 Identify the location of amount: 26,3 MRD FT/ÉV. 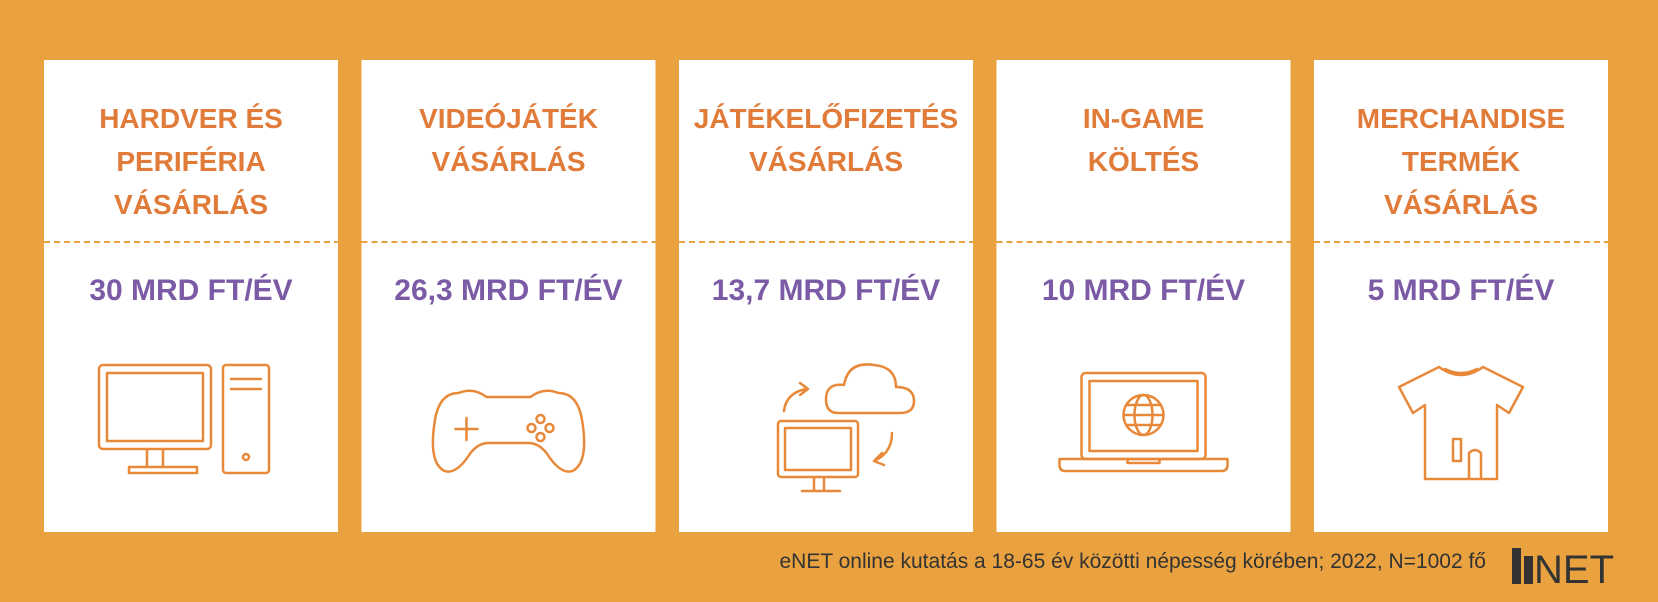
(508, 290).